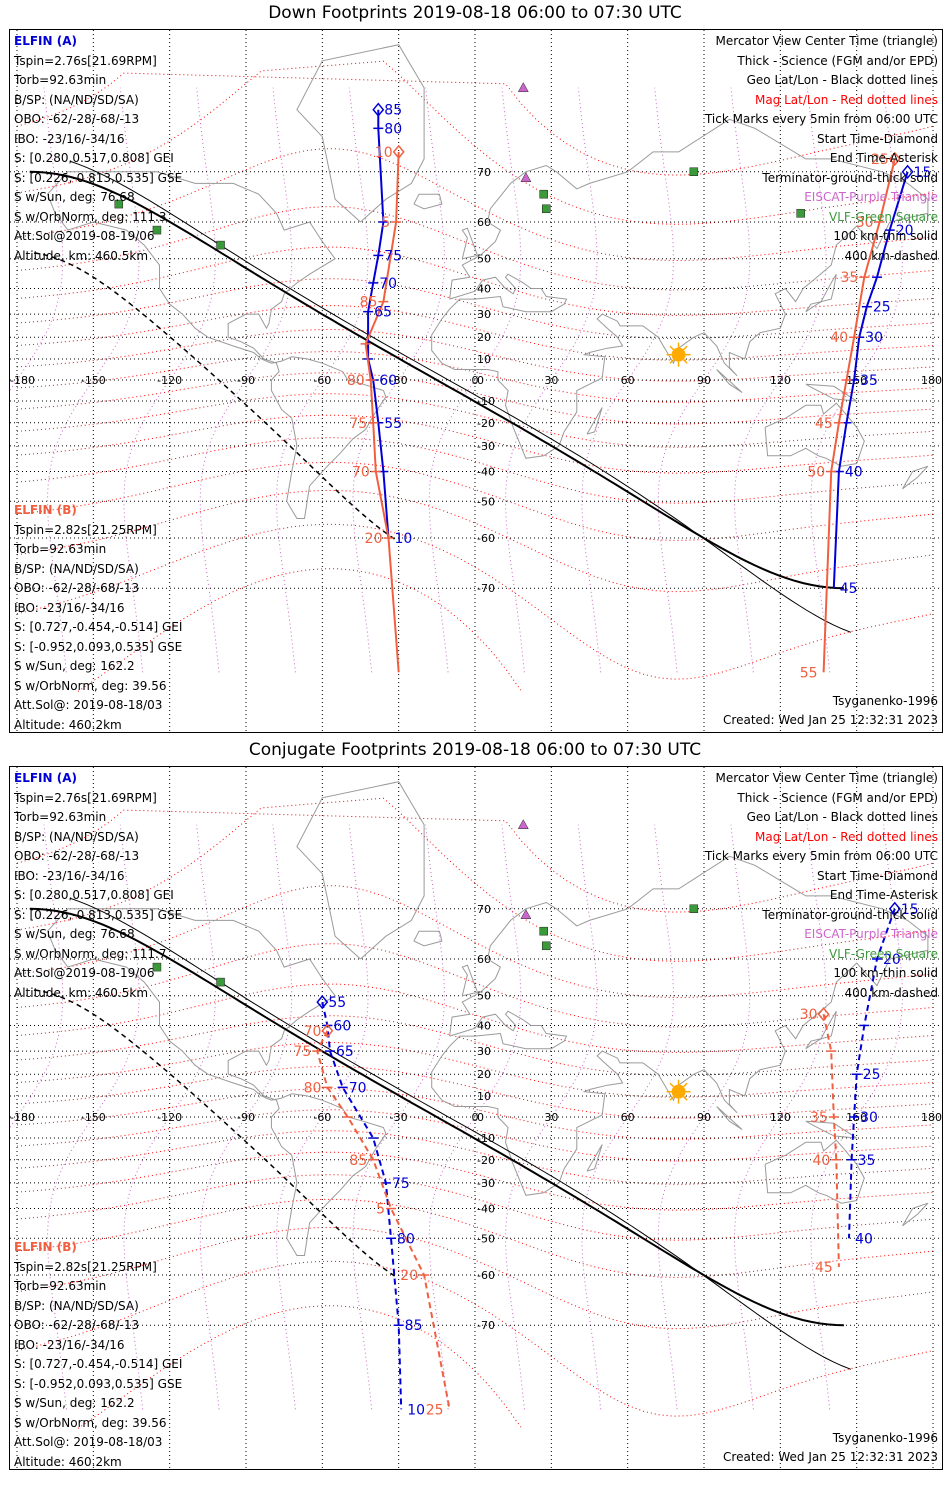 Image resolution: width=950 pixels, height=1500 pixels. I want to click on lat-tick-label: 50, so click(484, 259).